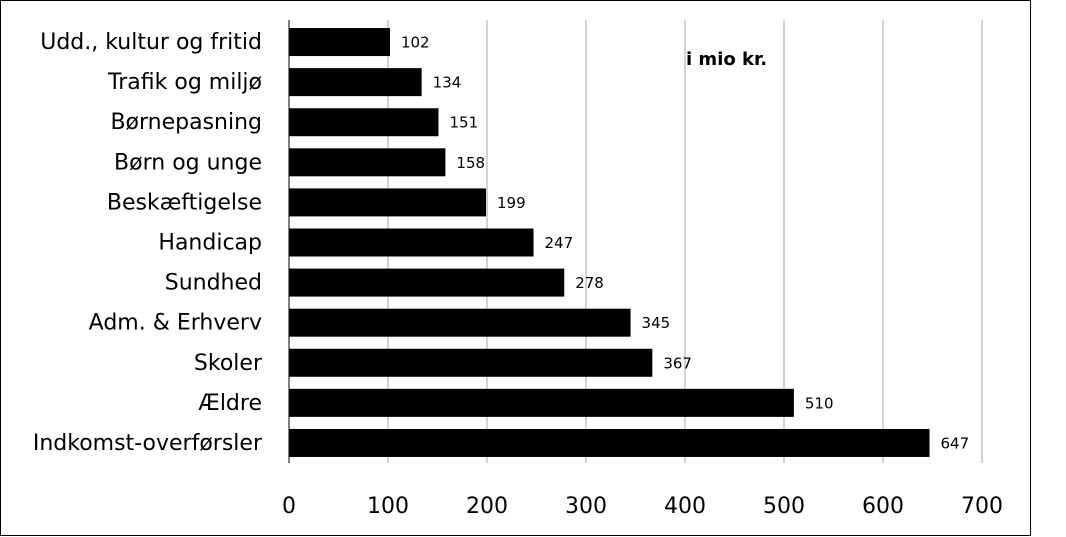 Image resolution: width=1066 pixels, height=537 pixels. I want to click on annotation: i mio kr., so click(726, 59).